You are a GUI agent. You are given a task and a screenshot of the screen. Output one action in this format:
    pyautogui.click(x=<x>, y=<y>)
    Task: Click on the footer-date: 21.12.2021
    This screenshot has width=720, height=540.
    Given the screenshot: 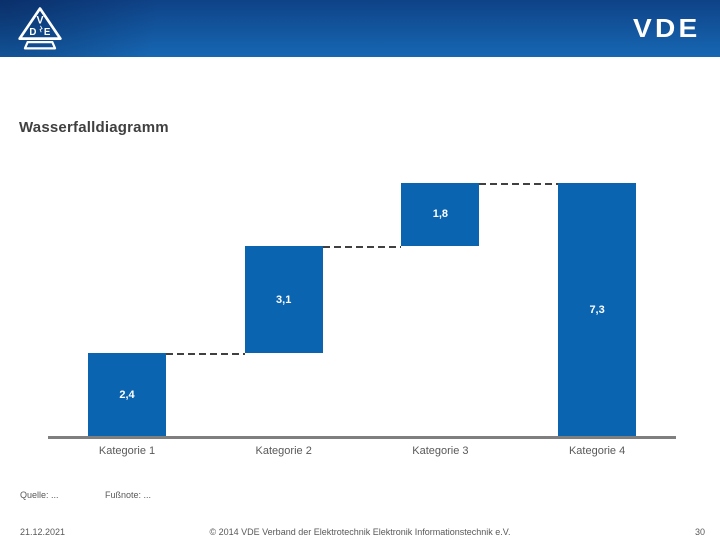 What is the action you would take?
    pyautogui.click(x=43, y=532)
    